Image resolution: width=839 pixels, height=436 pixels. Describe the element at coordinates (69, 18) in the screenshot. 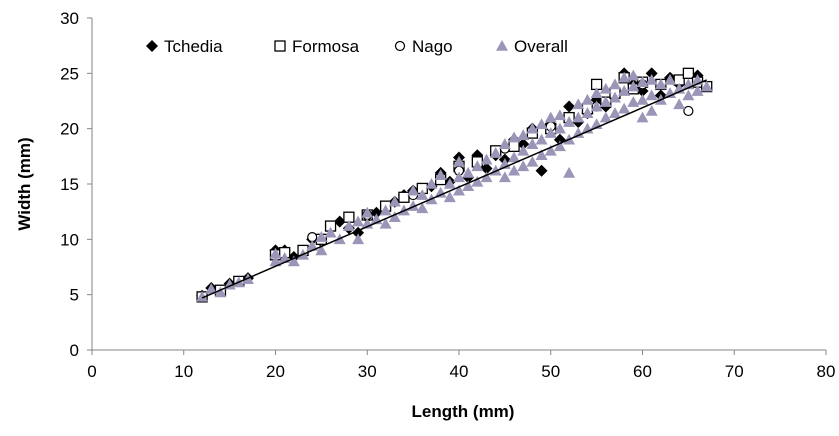

I see `y-tick-label: 30` at that location.